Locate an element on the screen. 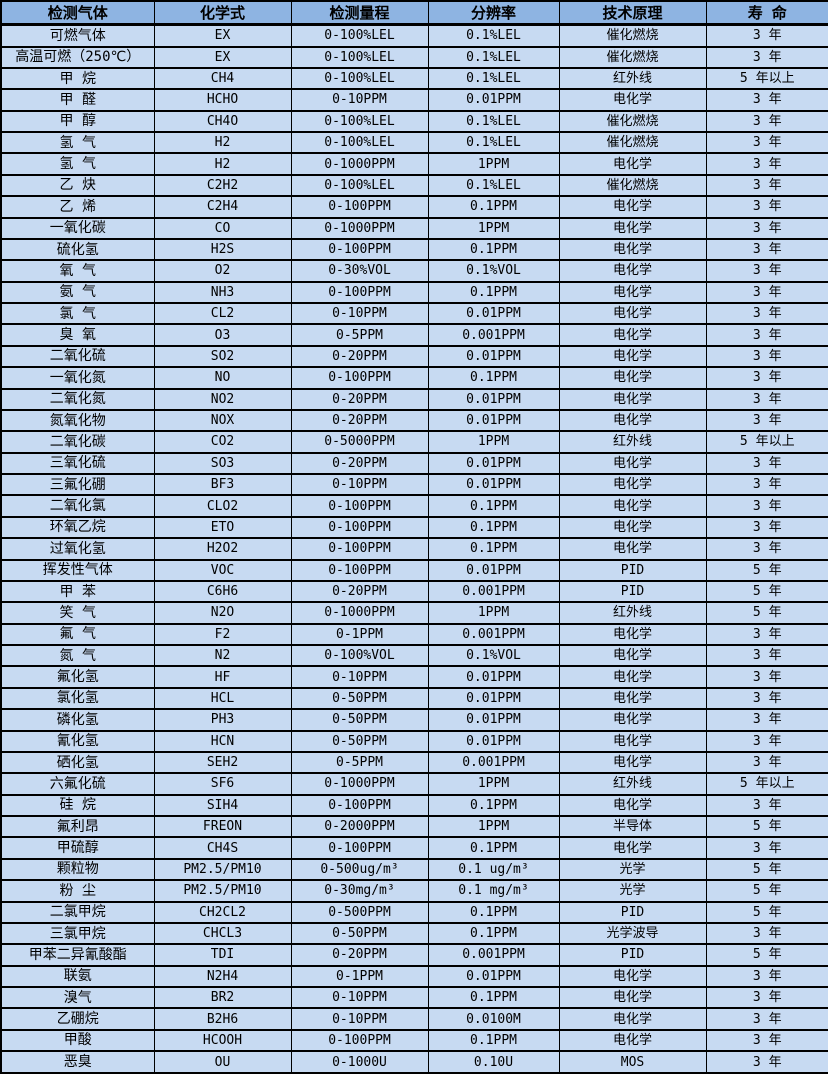  cell-gas: 甲 烷 is located at coordinates (77, 79).